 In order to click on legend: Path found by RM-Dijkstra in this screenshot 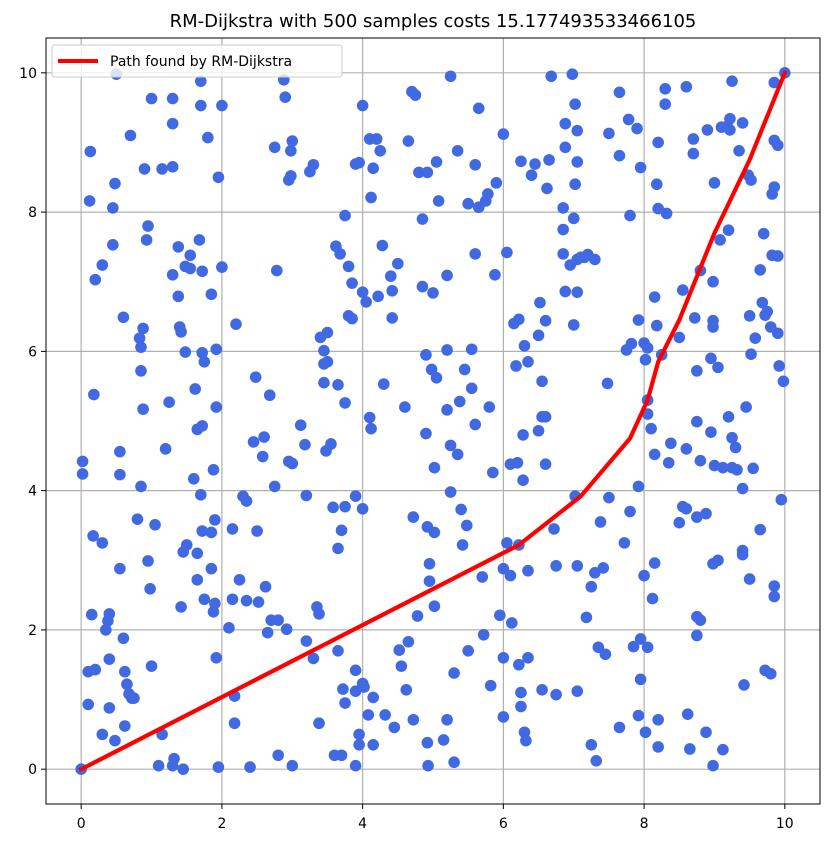, I will do `click(197, 61)`.